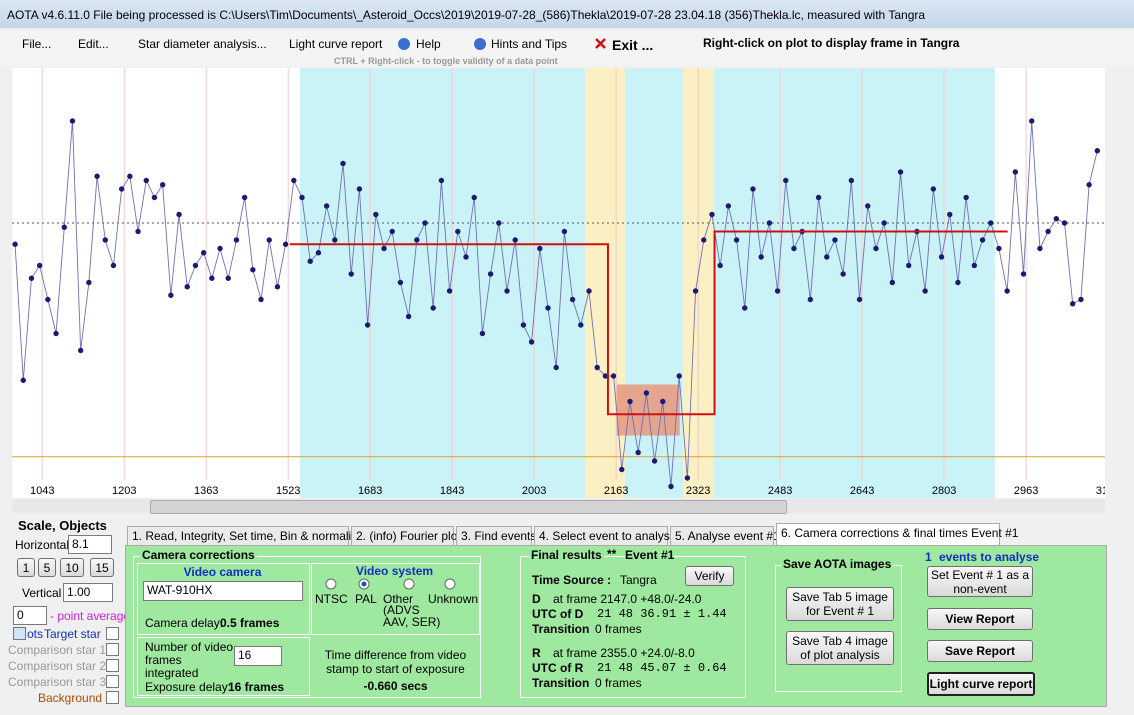 This screenshot has width=1134, height=715. What do you see at coordinates (480, 44) in the screenshot?
I see `hints-icon` at bounding box center [480, 44].